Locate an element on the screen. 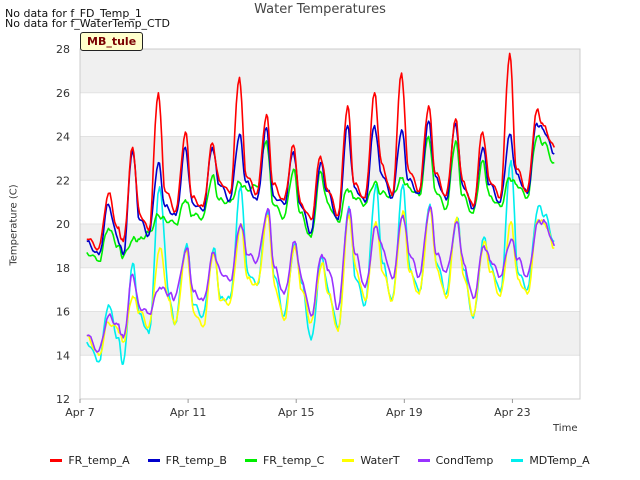 The image size is (640, 480). legend-item: WaterT is located at coordinates (371, 460).